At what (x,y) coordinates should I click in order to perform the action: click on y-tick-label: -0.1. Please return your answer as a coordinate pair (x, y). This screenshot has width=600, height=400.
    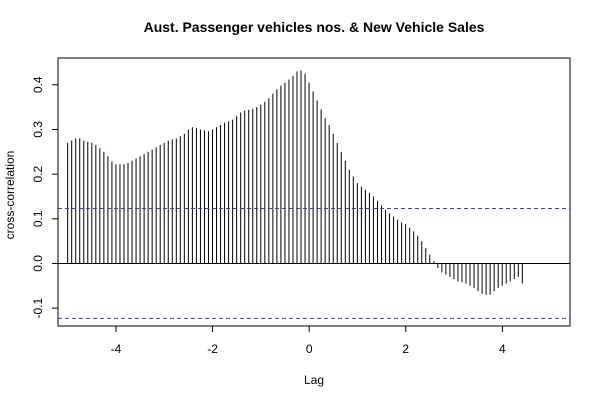
    Looking at the image, I should click on (38, 307).